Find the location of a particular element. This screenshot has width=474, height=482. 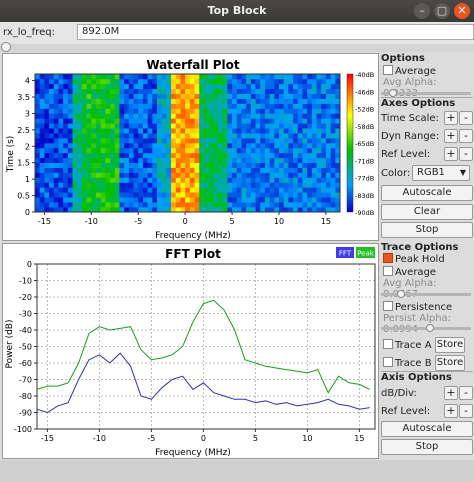

average-checkbox-box is located at coordinates (388, 70).